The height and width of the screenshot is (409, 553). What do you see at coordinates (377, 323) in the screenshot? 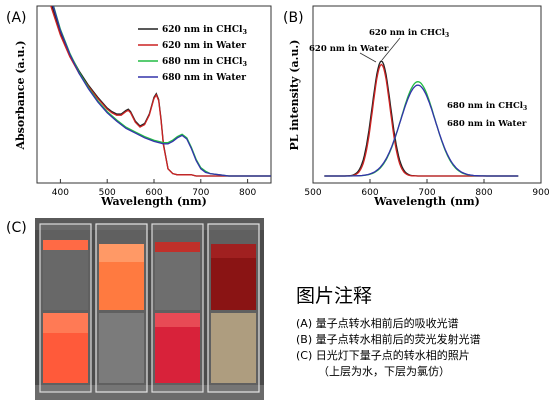
I see `caption-line-a: (A) 量子点转水相前后的吸收光谱` at bounding box center [377, 323].